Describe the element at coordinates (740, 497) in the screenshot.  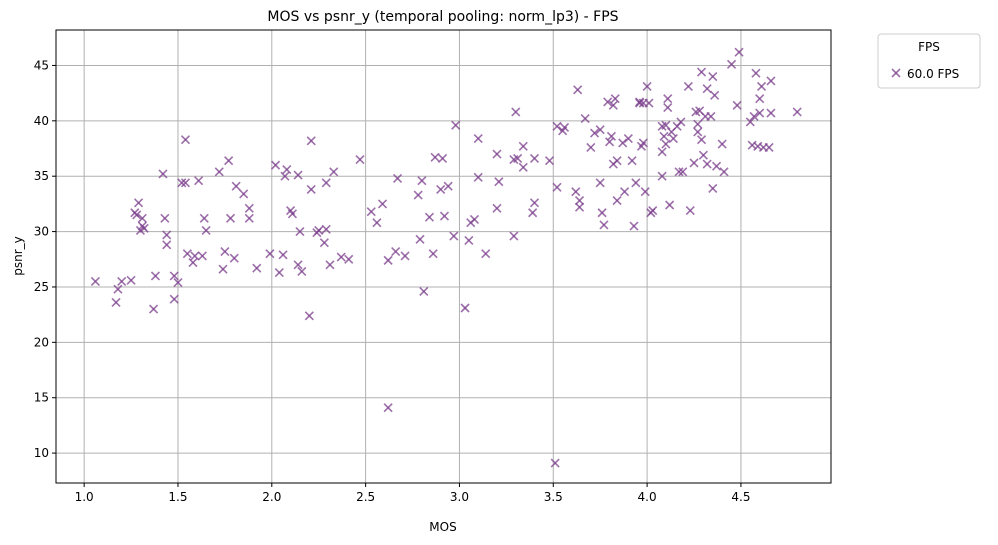
I see `x-tick-label: 4.5` at that location.